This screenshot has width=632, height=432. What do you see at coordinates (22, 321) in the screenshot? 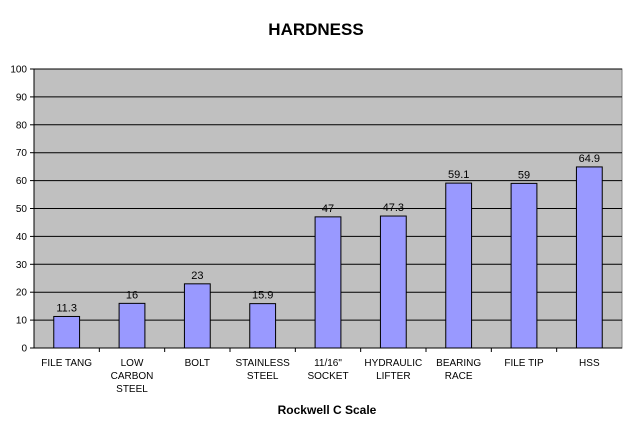
I see `y-tick-label: 10` at bounding box center [22, 321].